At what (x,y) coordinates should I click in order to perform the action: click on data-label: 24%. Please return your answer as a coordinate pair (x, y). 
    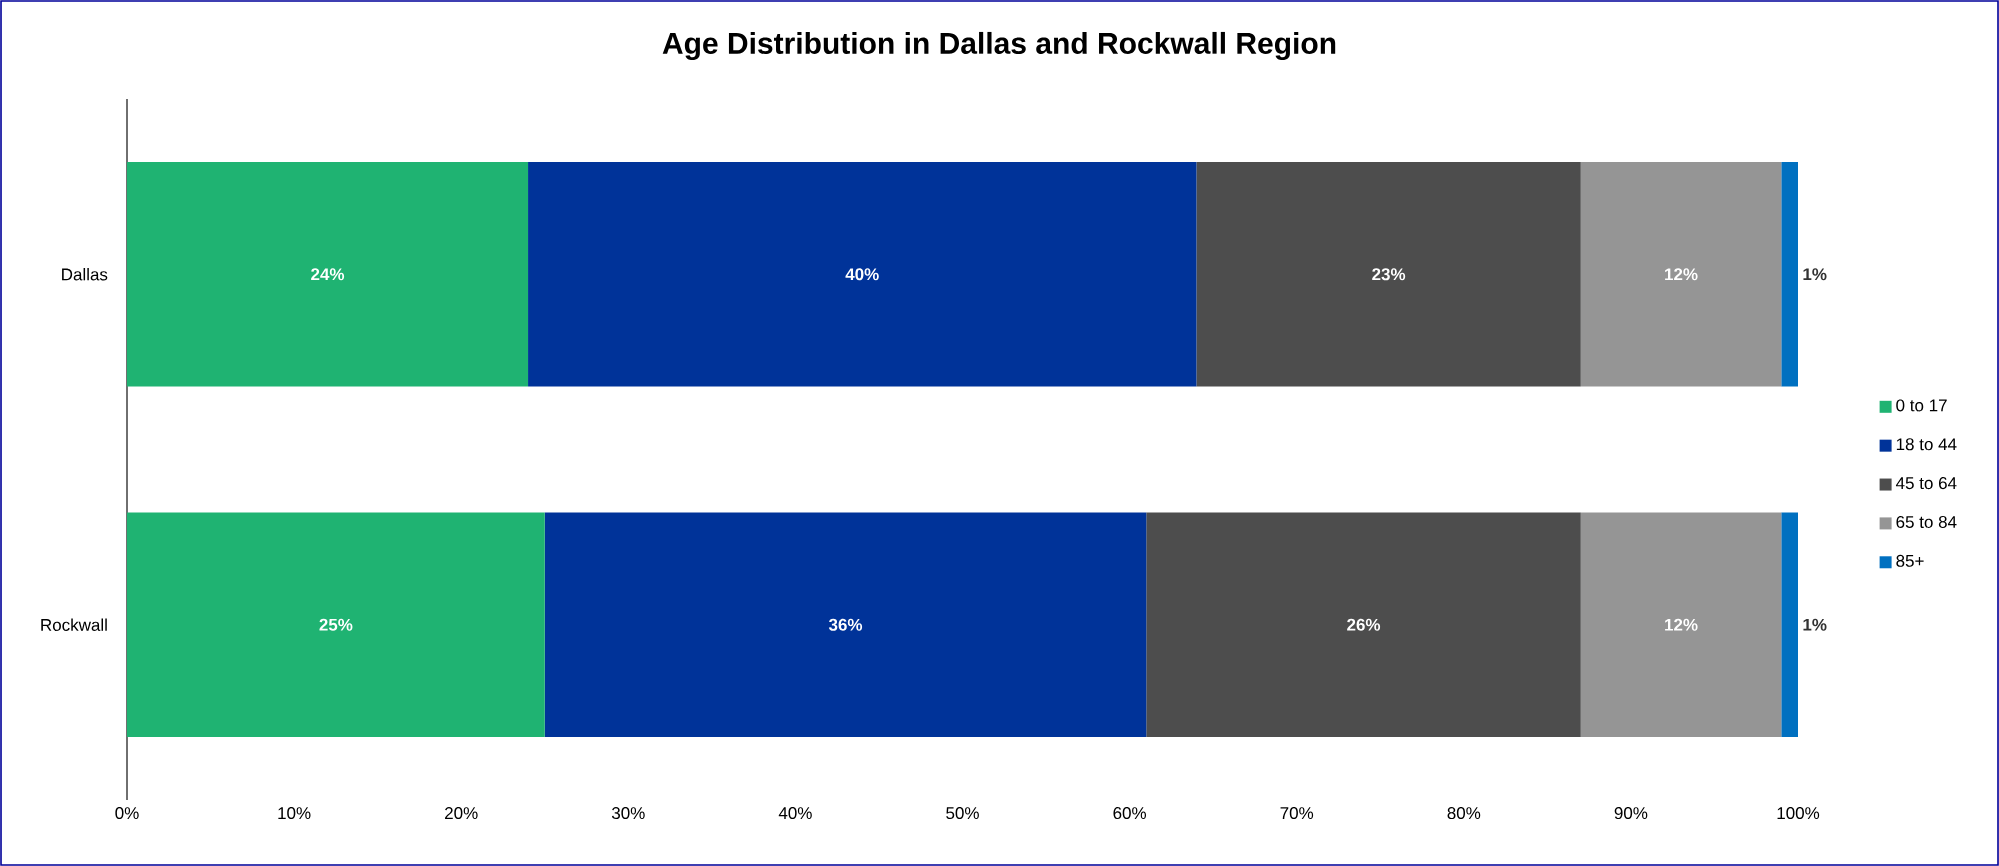
    Looking at the image, I should click on (328, 274).